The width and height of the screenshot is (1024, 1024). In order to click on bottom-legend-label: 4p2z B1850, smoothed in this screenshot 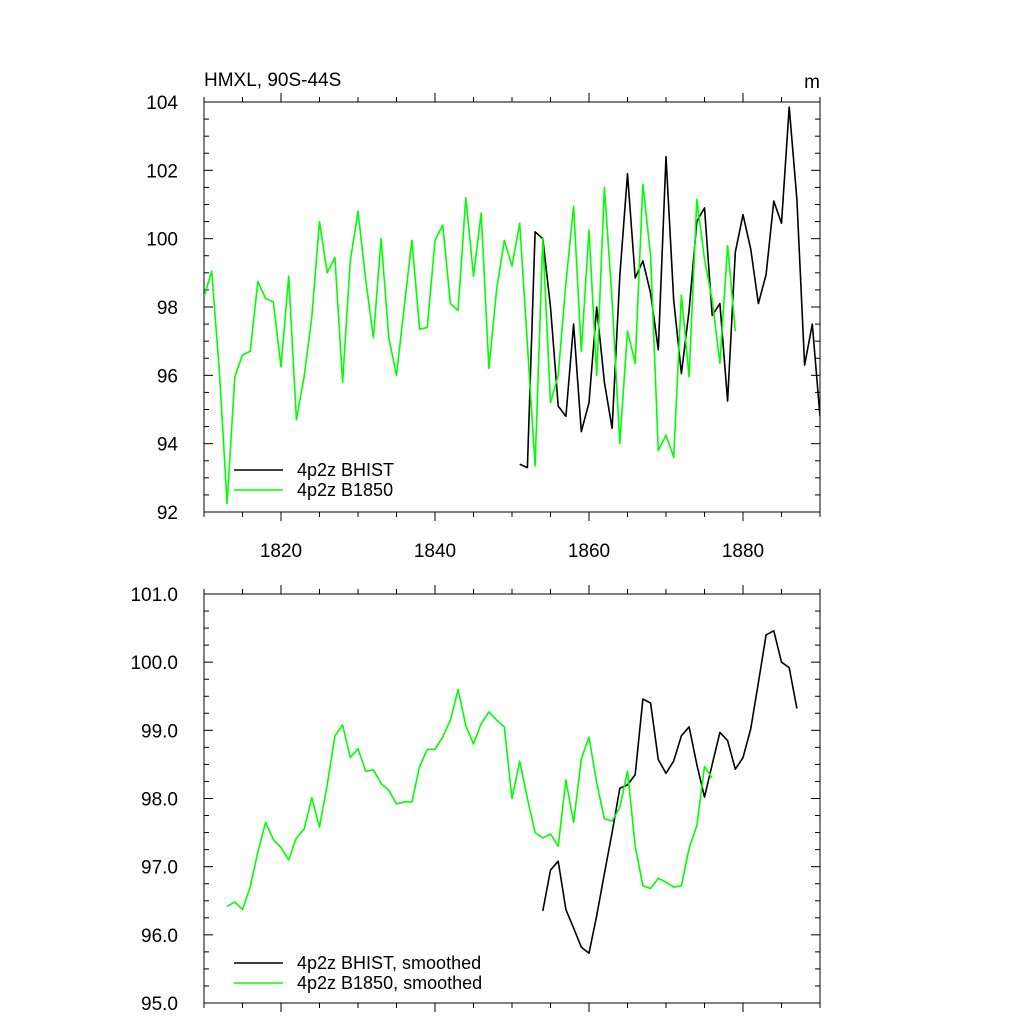, I will do `click(389, 983)`.